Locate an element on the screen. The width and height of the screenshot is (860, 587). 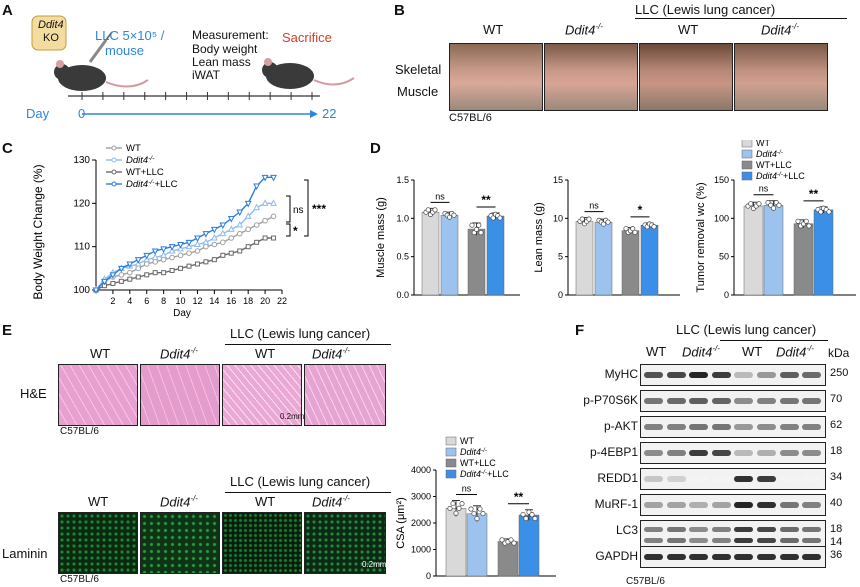
panel-label-b: B is located at coordinates (399, 10).